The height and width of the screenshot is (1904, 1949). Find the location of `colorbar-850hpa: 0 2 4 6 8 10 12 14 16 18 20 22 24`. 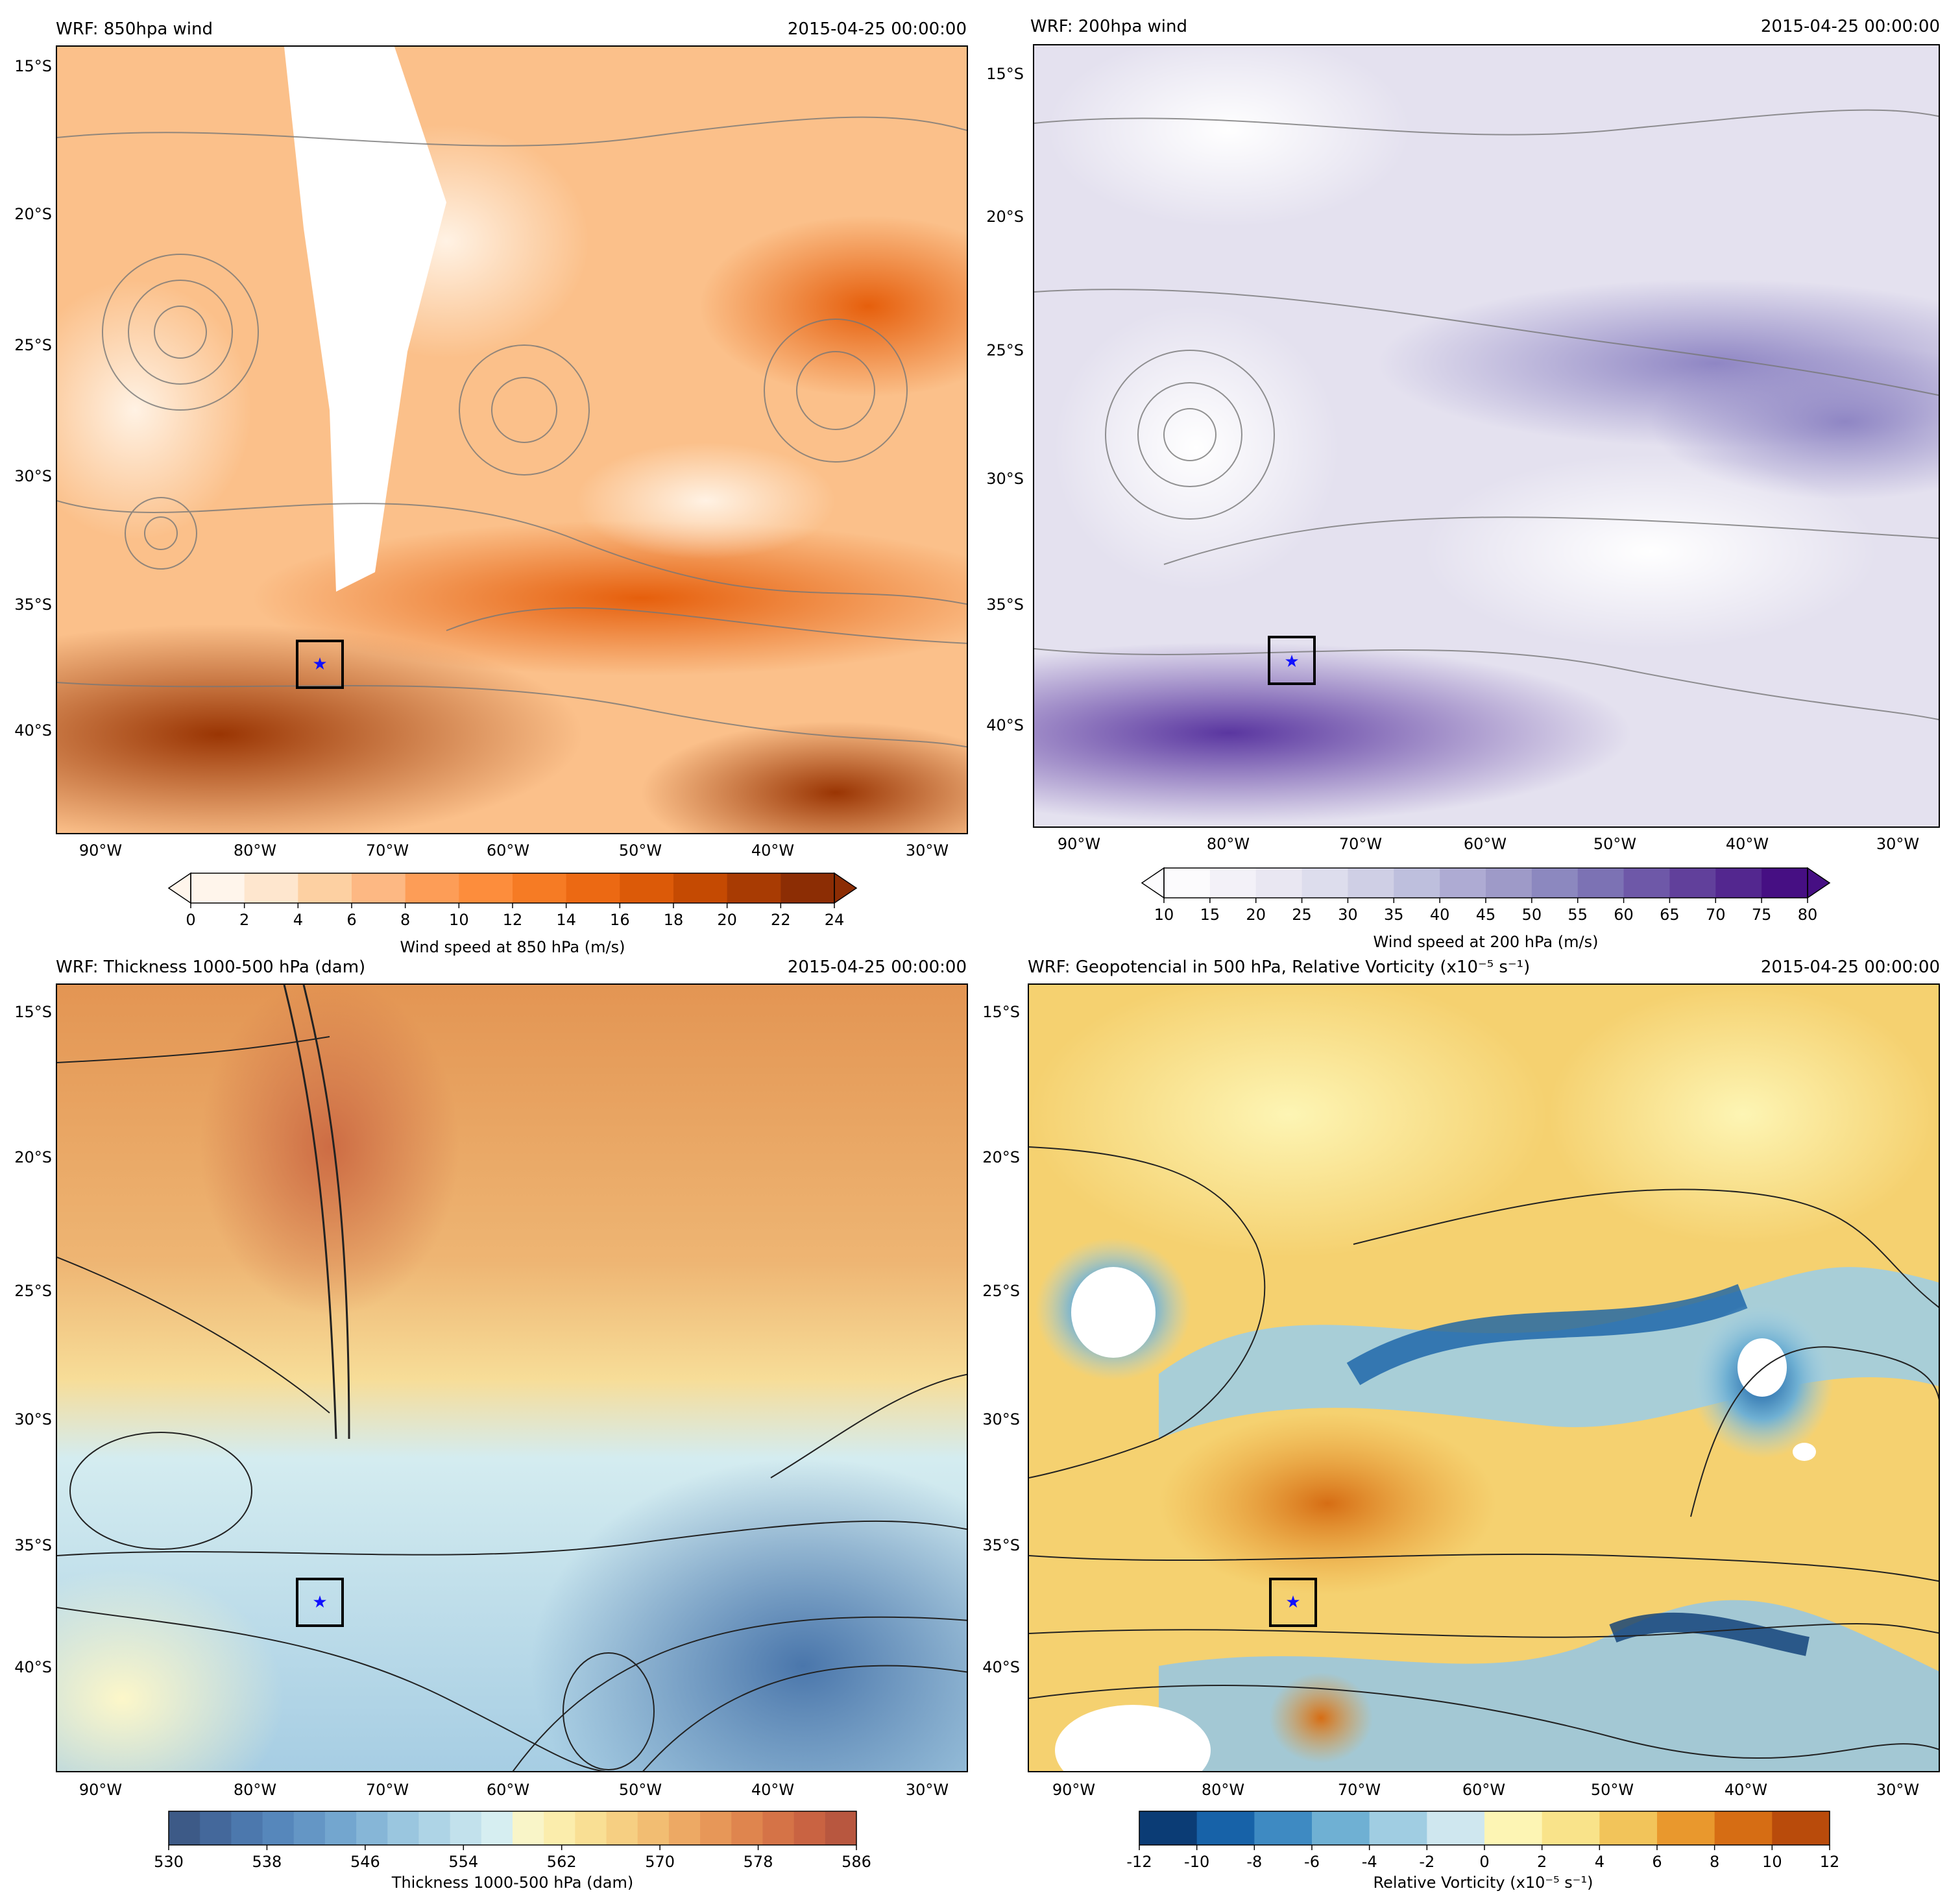

colorbar-850hpa: 0 2 4 6 8 10 12 14 16 18 20 22 24 is located at coordinates (512, 900).